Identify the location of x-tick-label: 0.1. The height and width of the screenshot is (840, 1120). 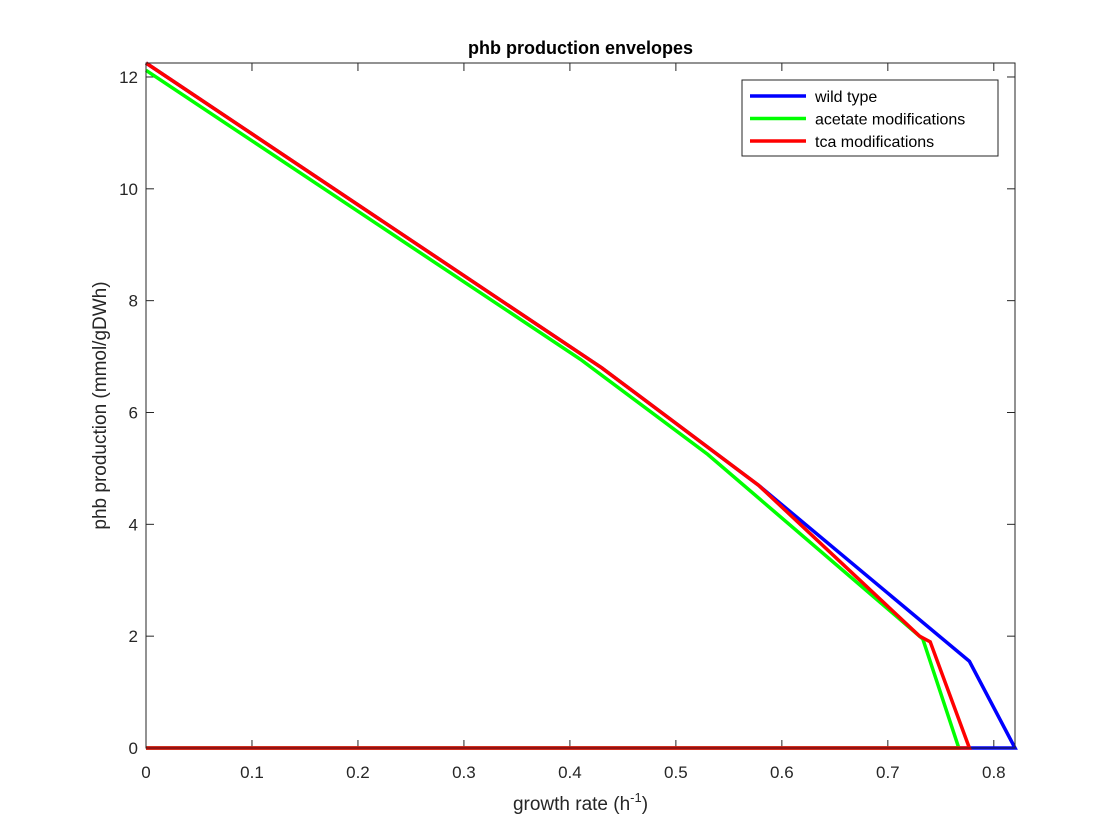
(252, 772).